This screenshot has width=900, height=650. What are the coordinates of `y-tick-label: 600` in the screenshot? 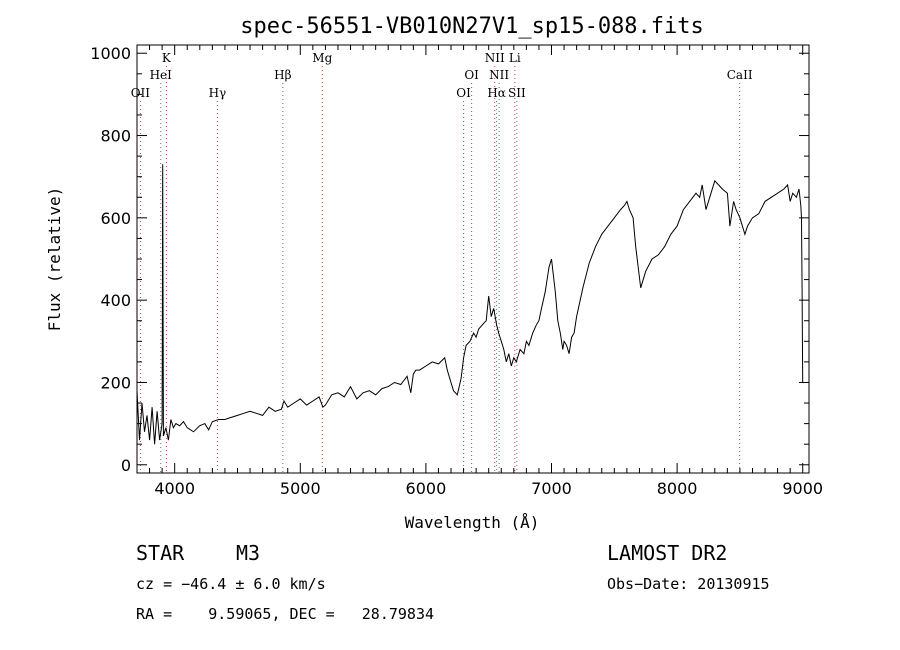 It's located at (115, 218).